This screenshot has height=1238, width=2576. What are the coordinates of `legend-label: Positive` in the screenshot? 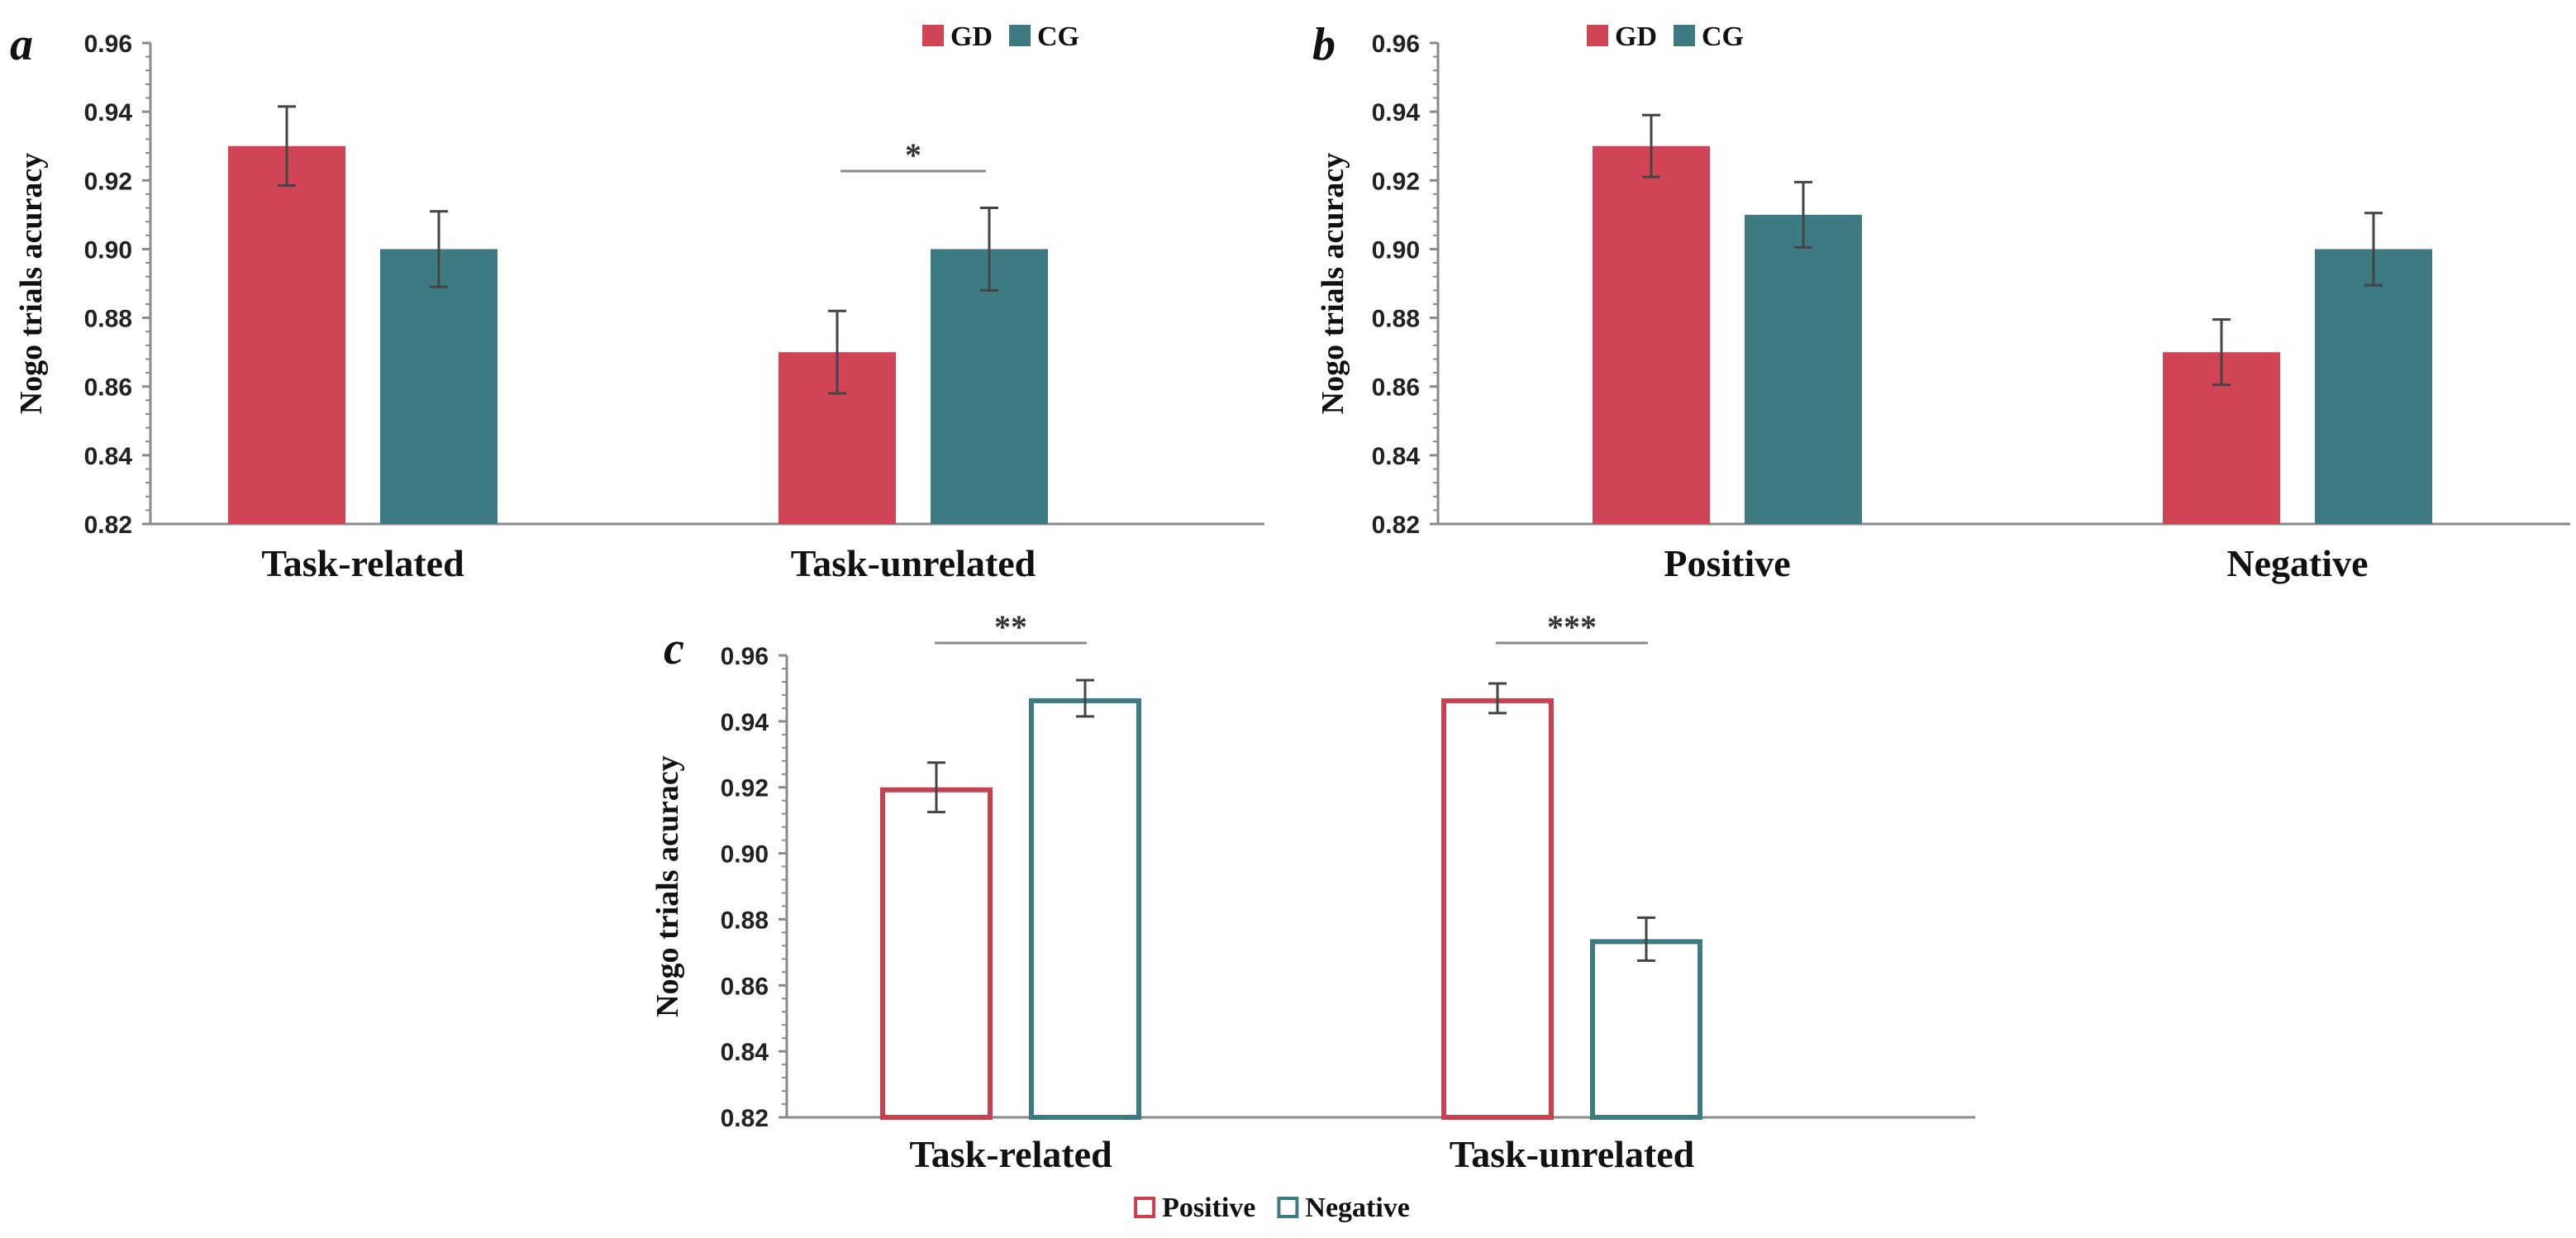 It's located at (1209, 1208).